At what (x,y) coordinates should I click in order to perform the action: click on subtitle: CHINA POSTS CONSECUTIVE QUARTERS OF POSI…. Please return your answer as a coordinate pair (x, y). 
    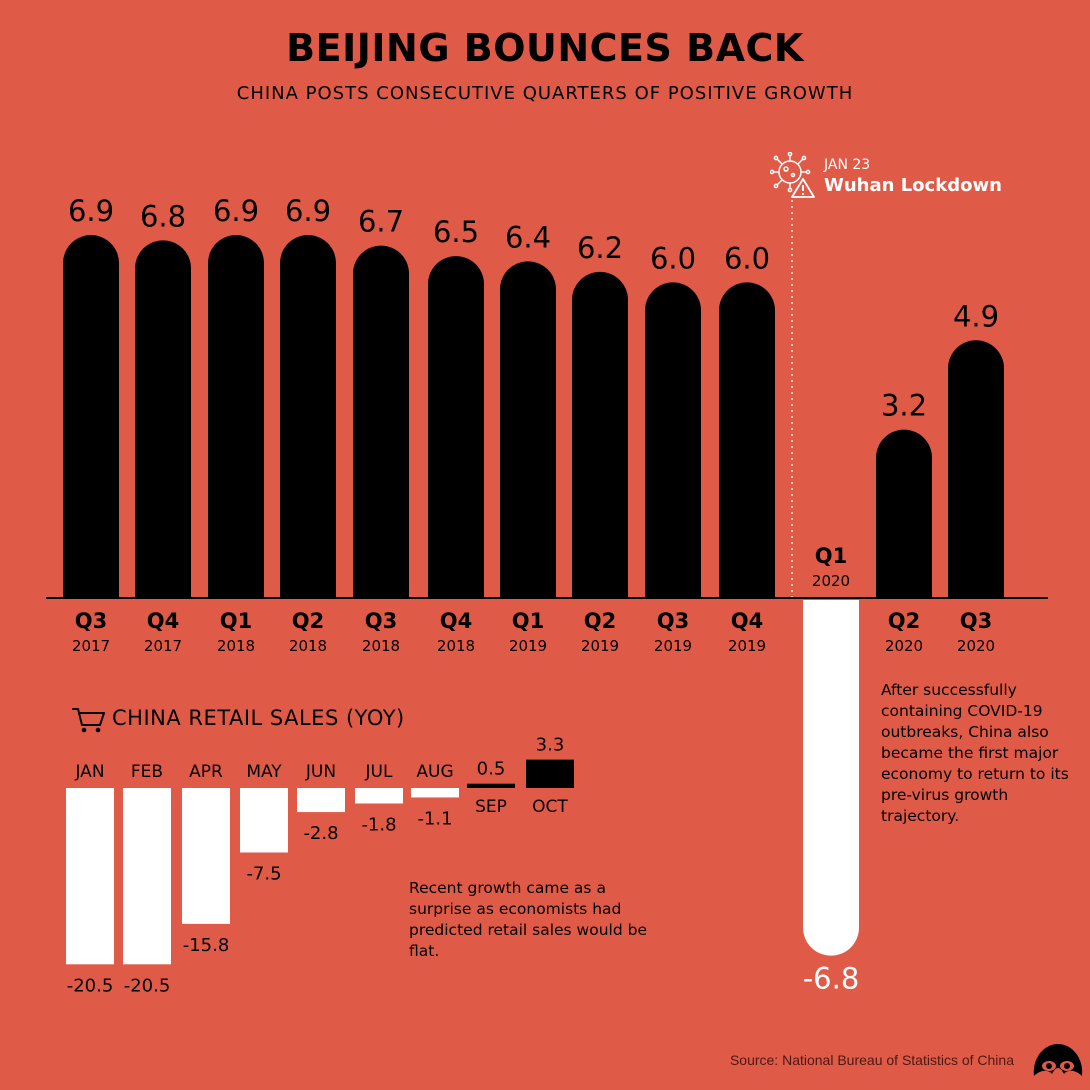
    Looking at the image, I should click on (545, 93).